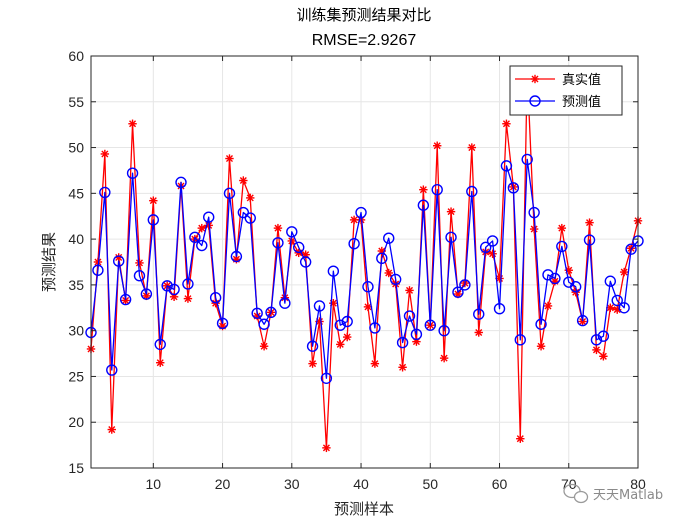 This screenshot has height=525, width=700. What do you see at coordinates (576, 493) in the screenshot?
I see `wechat-icon` at bounding box center [576, 493].